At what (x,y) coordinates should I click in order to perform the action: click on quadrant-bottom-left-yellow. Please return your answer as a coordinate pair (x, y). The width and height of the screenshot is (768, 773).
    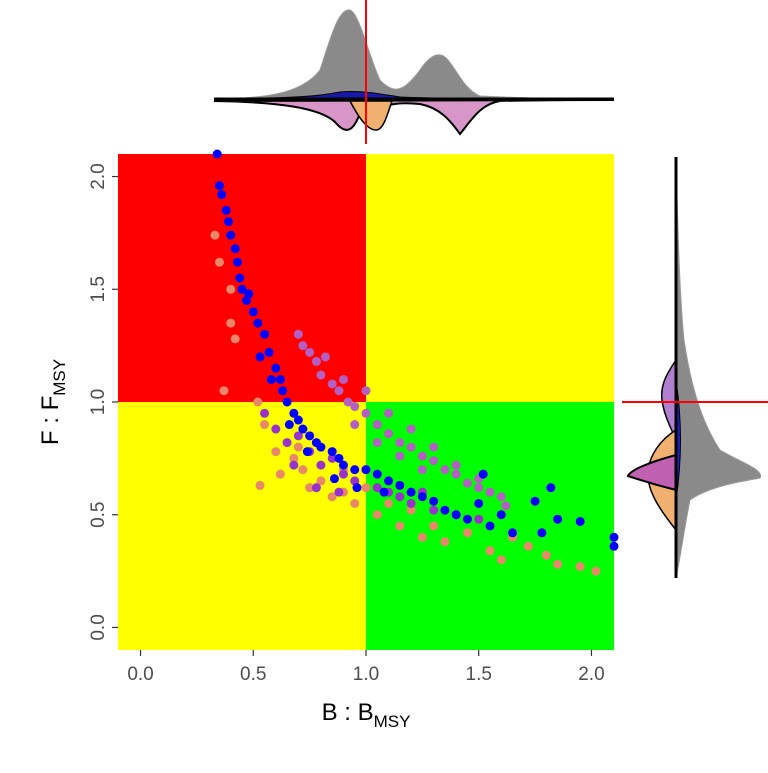
    Looking at the image, I should click on (242, 526).